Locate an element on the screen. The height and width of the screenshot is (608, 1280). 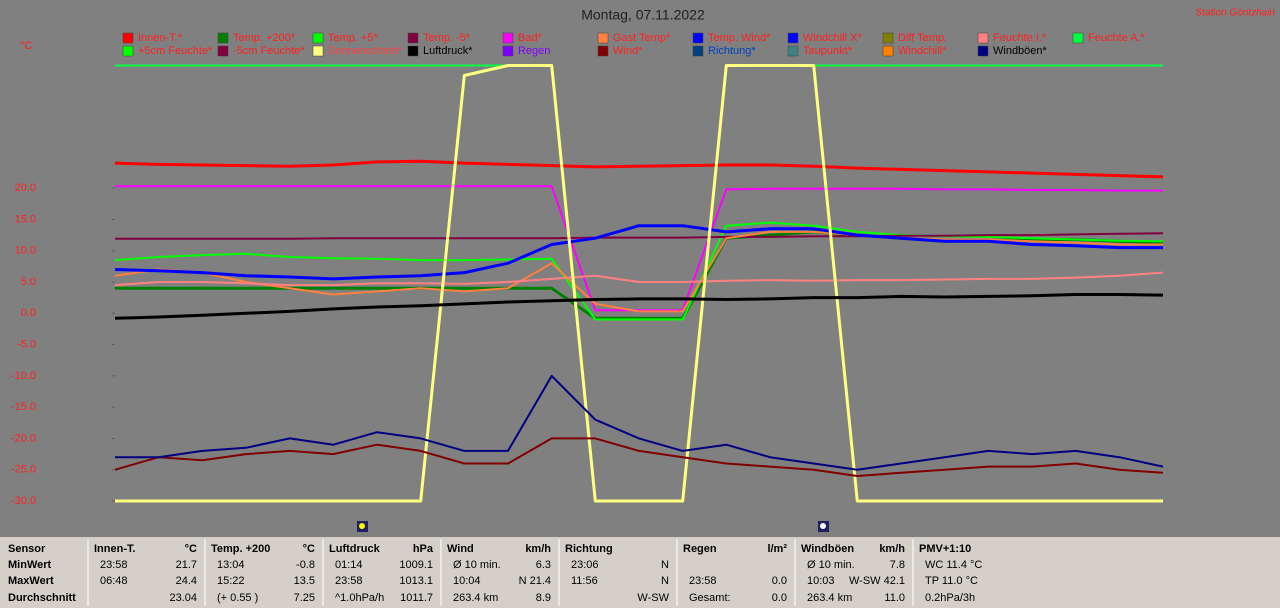
y-tick-label: 15.0 is located at coordinates (25, 219).